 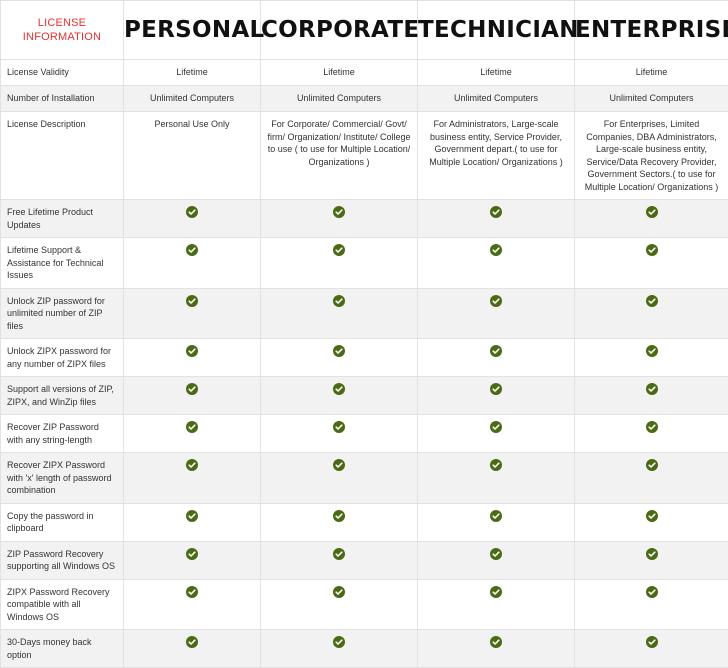 What do you see at coordinates (364, 219) in the screenshot?
I see `table-row: Free Lifetime Product Updates` at bounding box center [364, 219].